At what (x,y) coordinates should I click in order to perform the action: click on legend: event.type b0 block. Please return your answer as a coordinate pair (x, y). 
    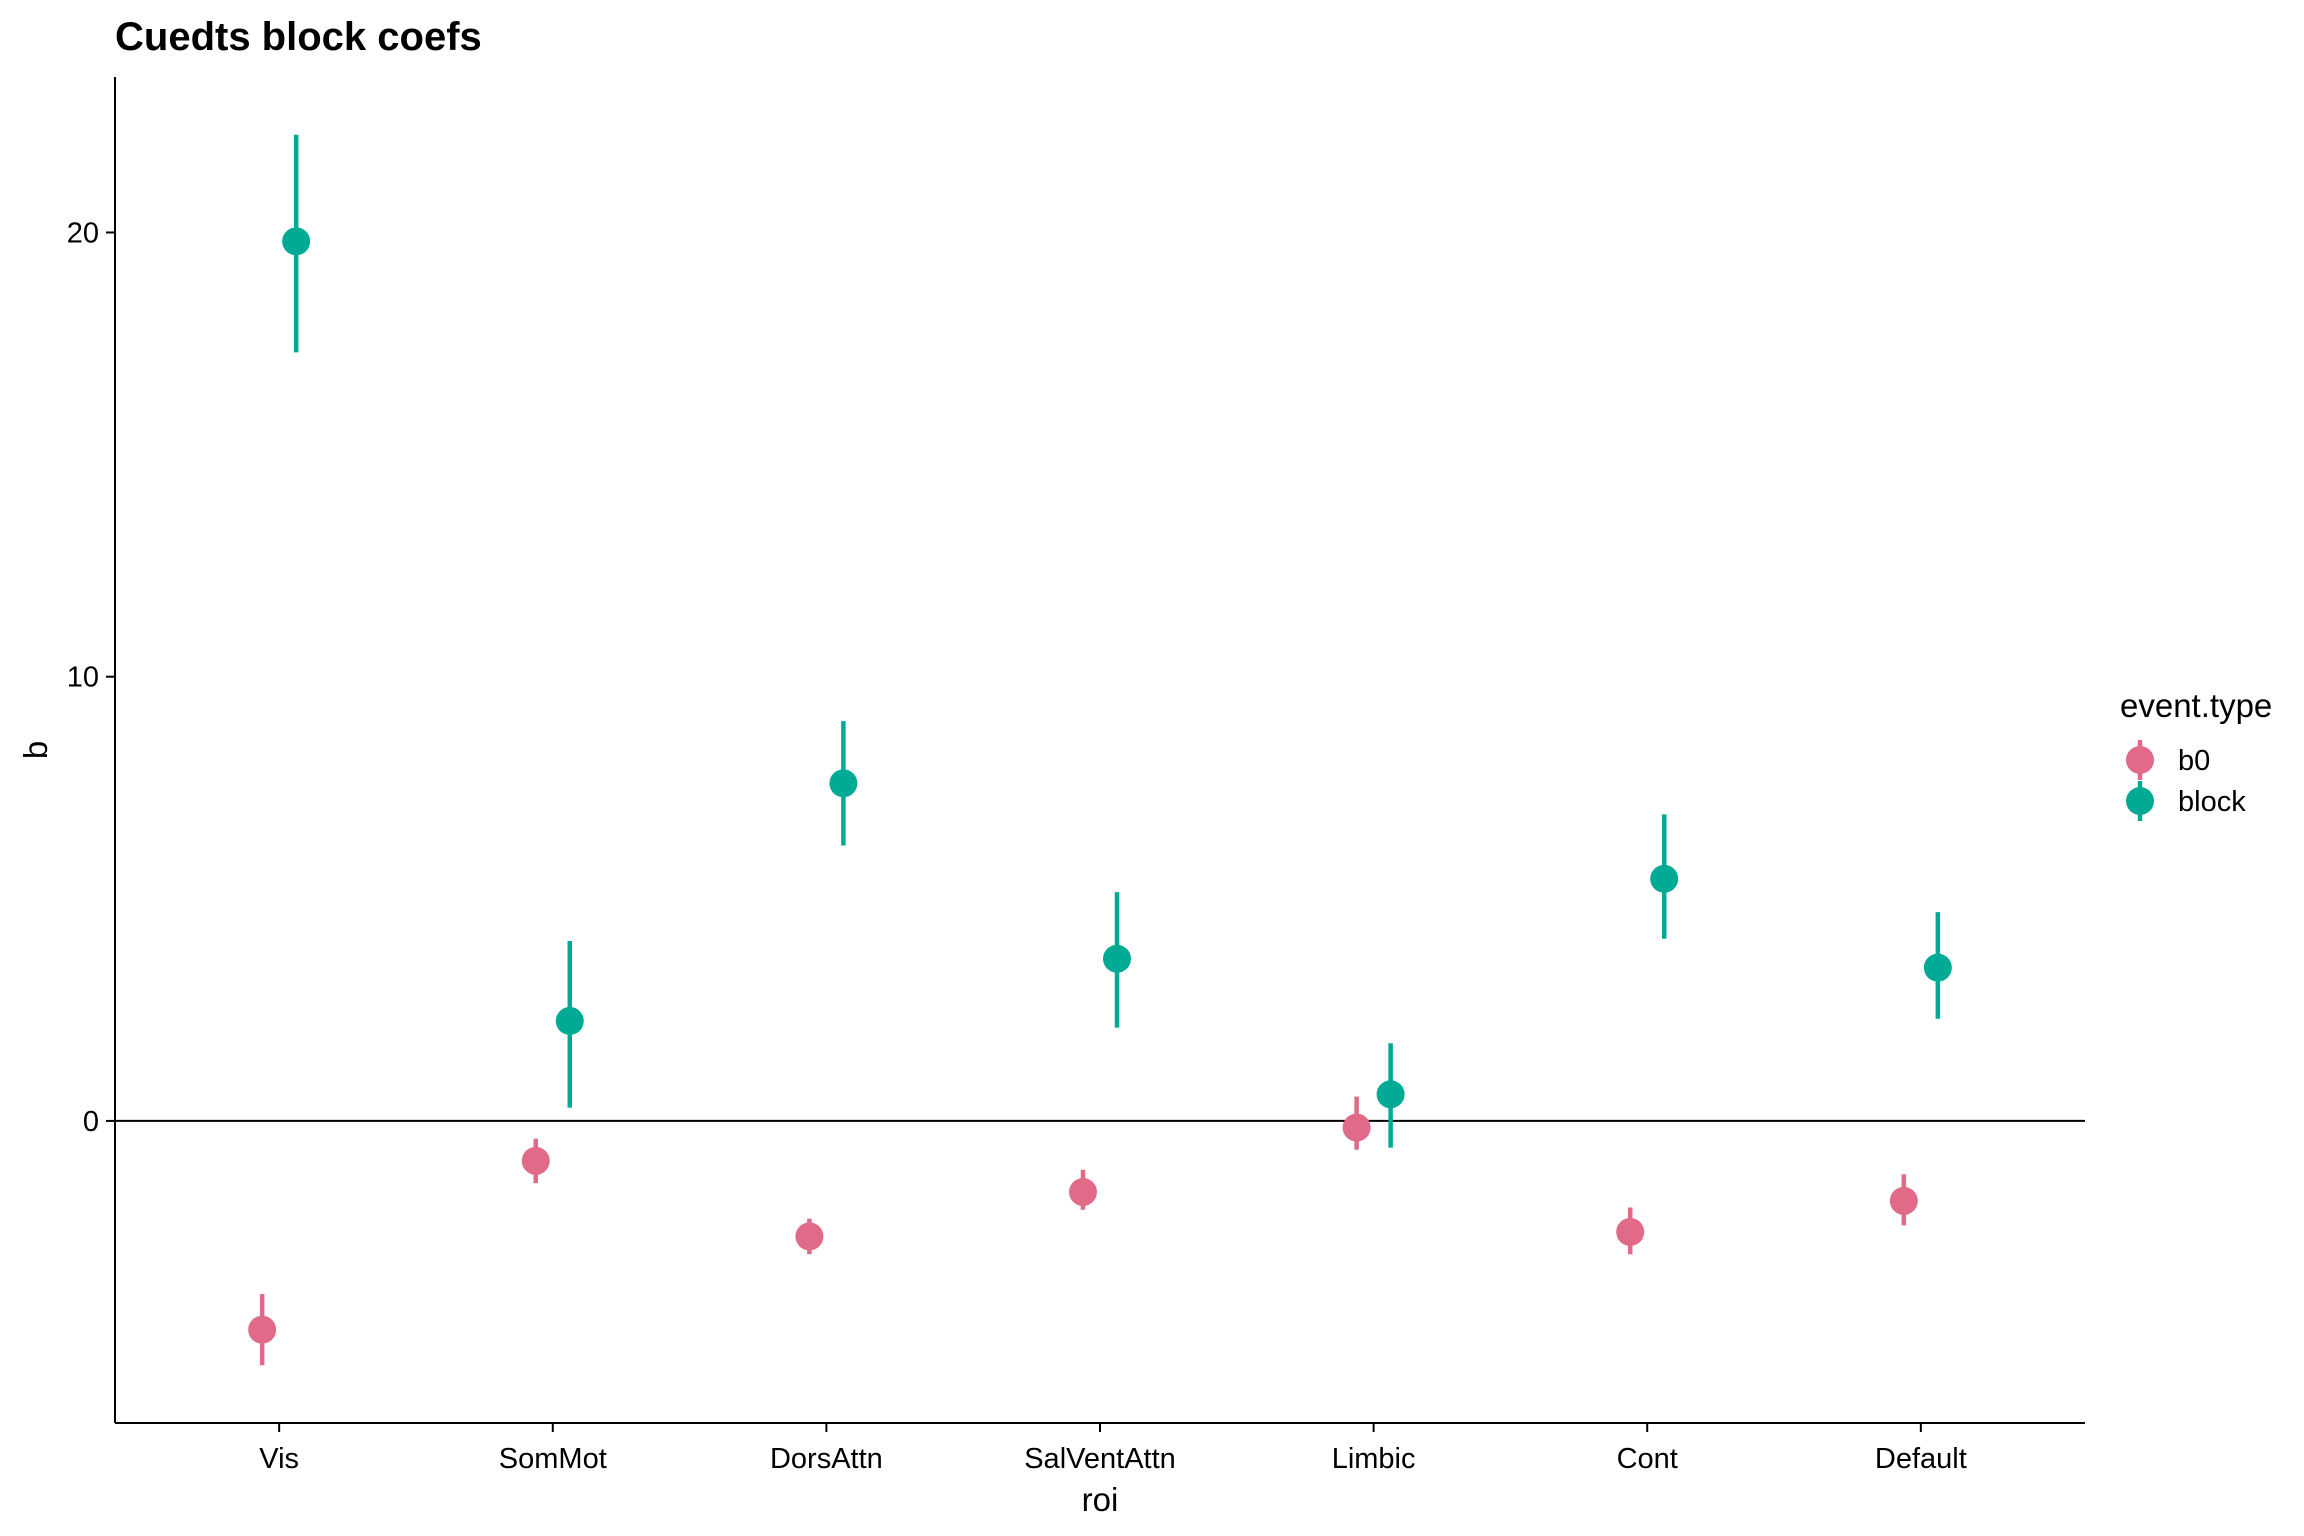
    Looking at the image, I should click on (2196, 754).